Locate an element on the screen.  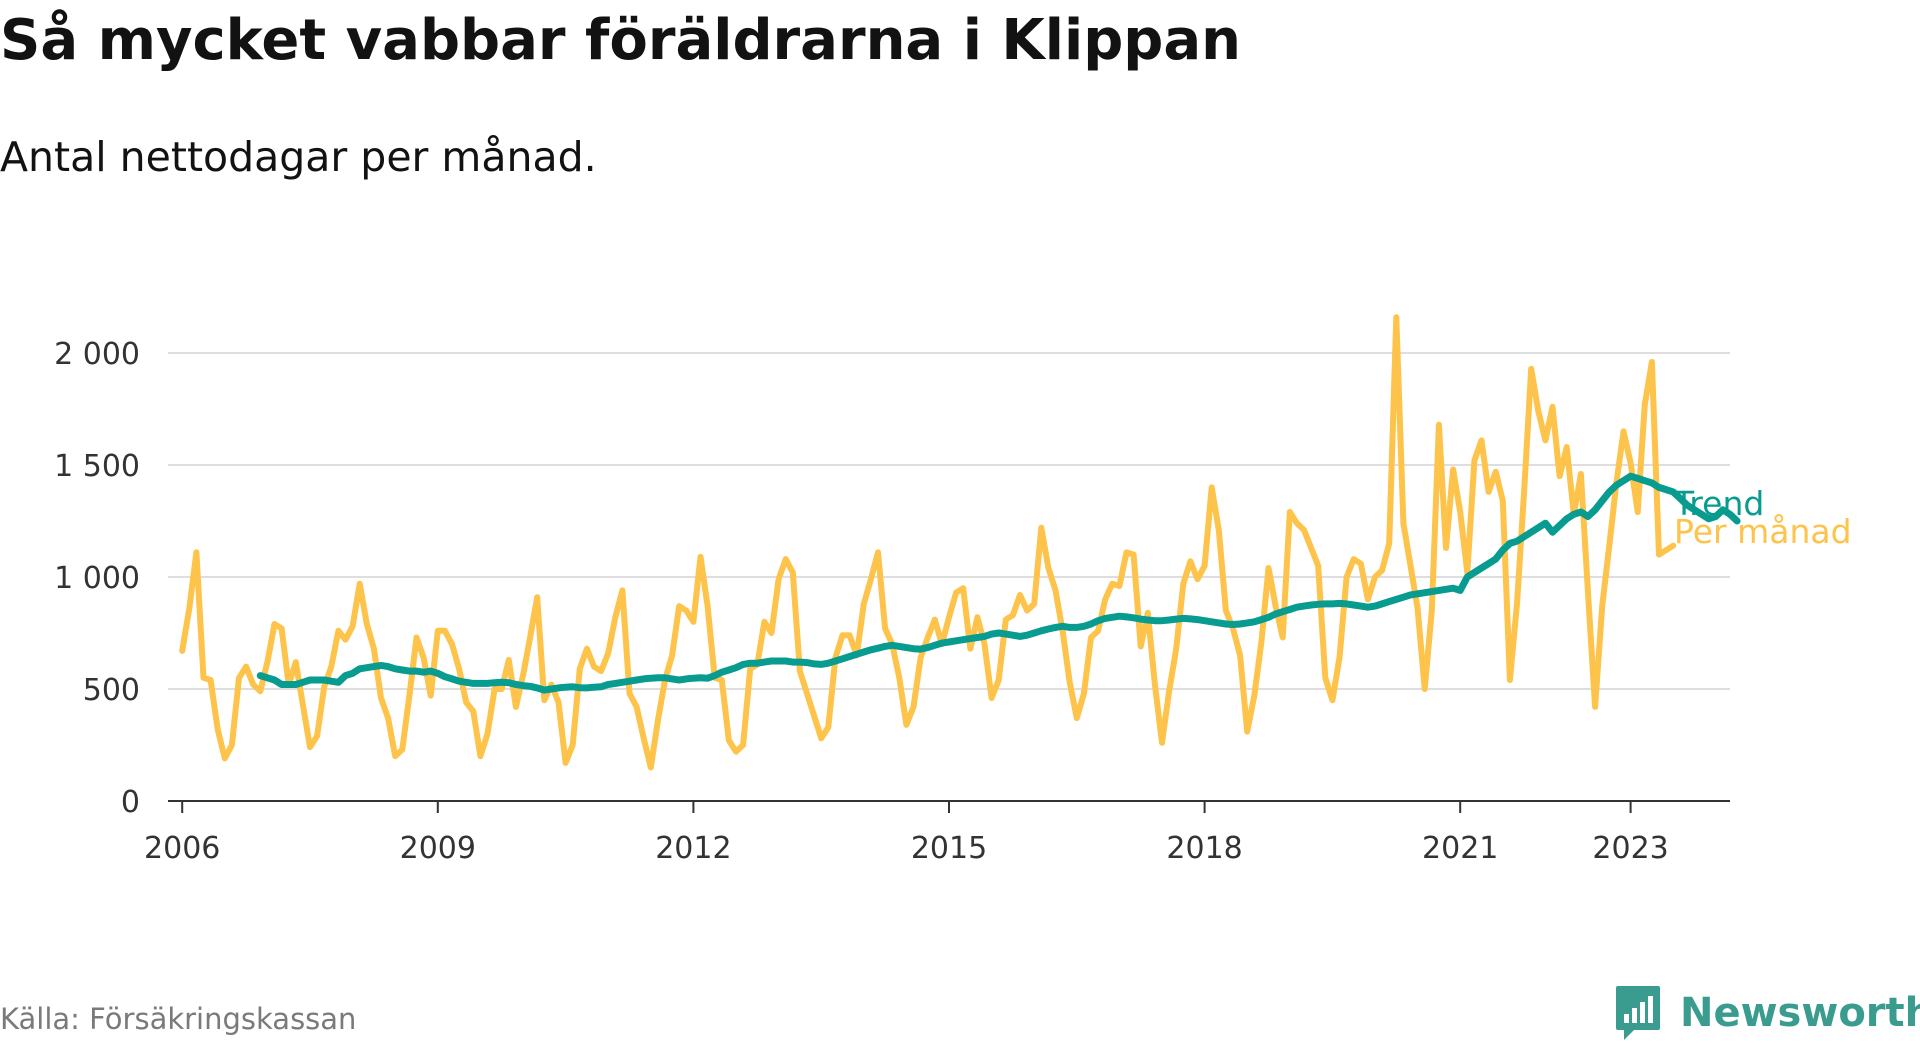
y-tick-label: 1 500 is located at coordinates (97, 466).